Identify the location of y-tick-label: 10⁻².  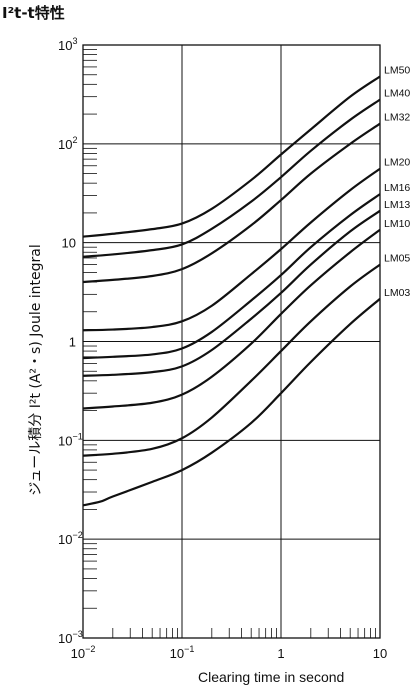
(70, 538).